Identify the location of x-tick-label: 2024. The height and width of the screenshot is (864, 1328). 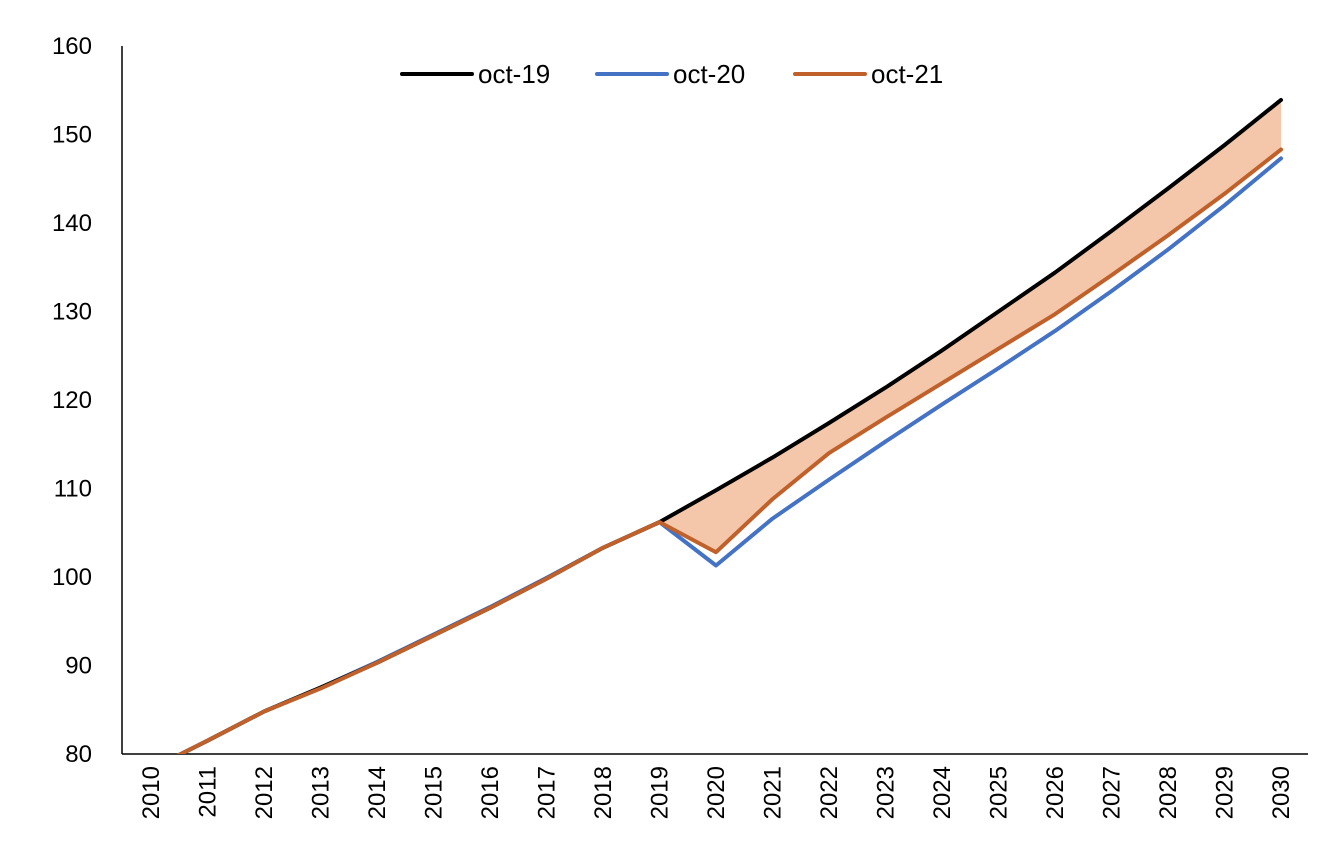
(942, 792).